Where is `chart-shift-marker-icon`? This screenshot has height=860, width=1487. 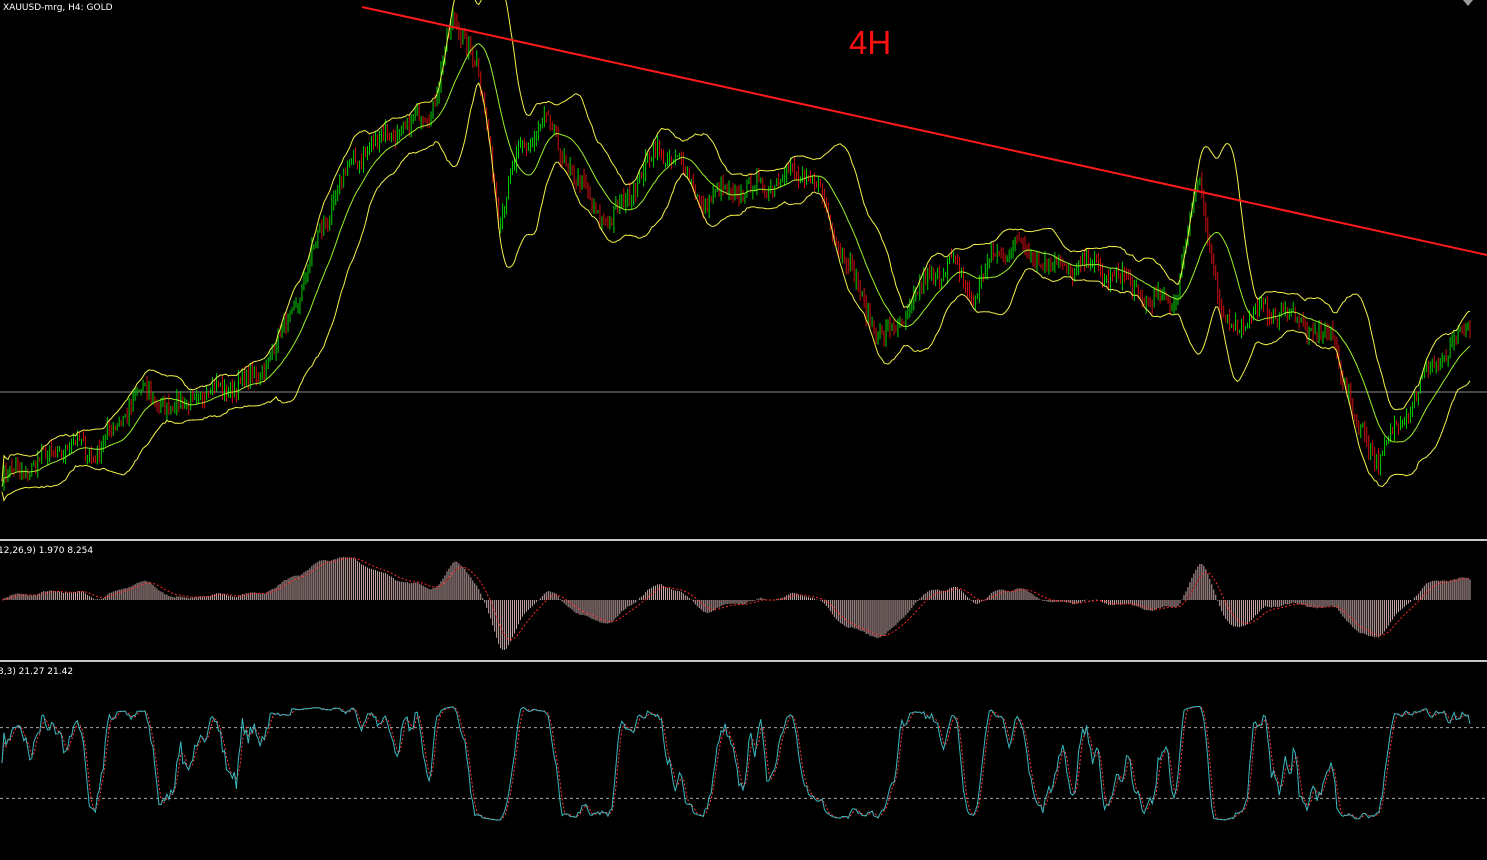 chart-shift-marker-icon is located at coordinates (1468, 3).